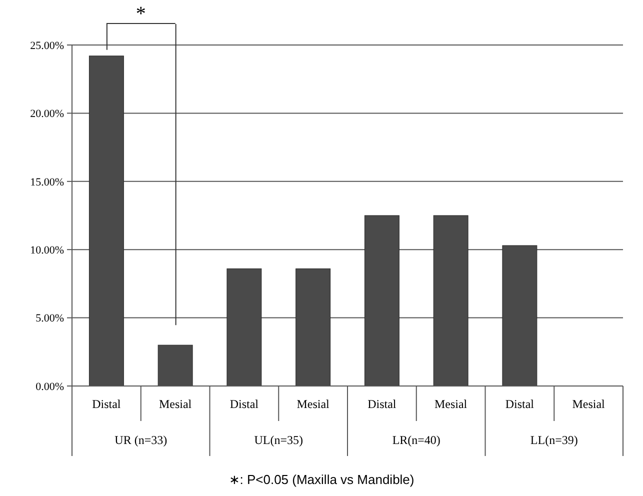  What do you see at coordinates (50, 318) in the screenshot?
I see `y-tick-label: 5.00%` at bounding box center [50, 318].